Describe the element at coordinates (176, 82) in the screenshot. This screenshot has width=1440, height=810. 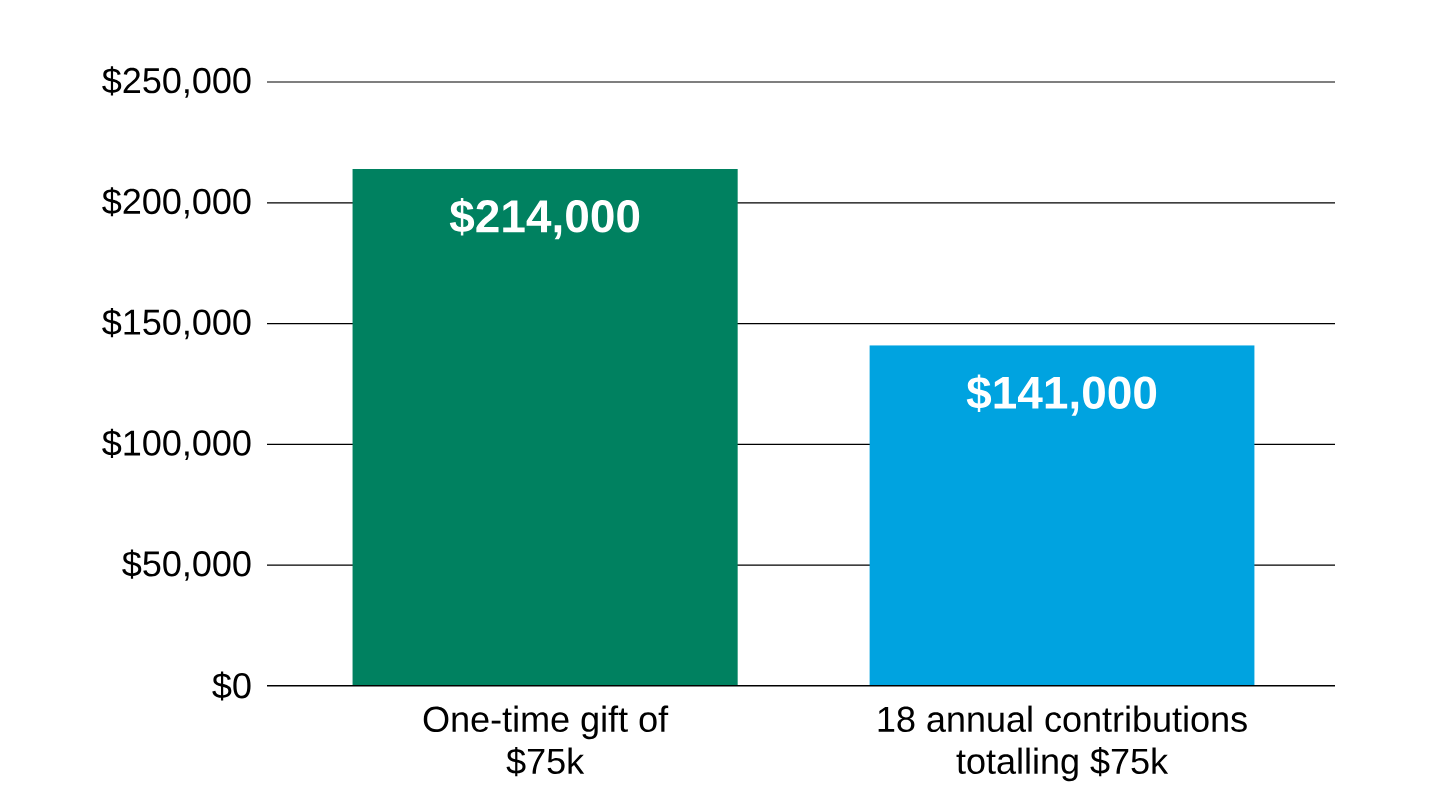
I see `y-tick-label: $250,000` at that location.